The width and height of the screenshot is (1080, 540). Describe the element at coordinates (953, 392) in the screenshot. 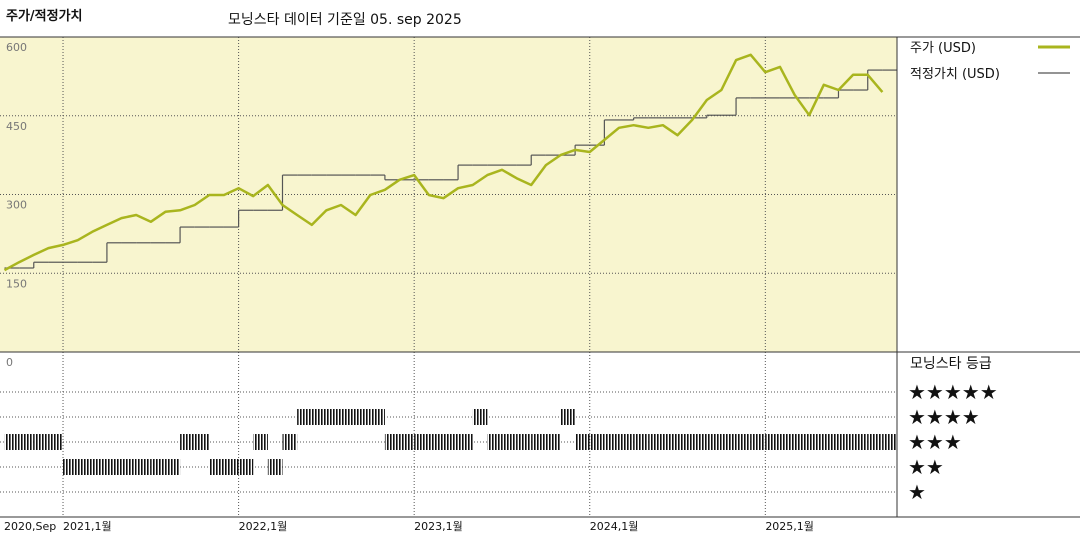

I see `rating-level-label: ★★★★★` at that location.